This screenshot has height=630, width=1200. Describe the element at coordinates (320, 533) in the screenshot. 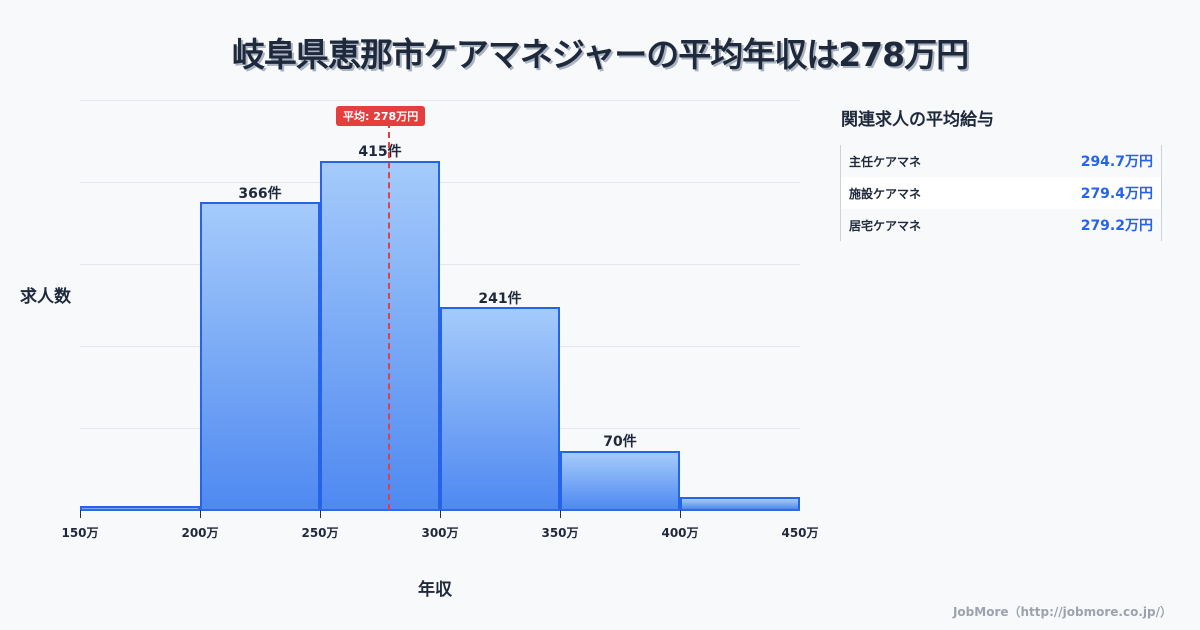

I see `x-tick-label: 250万` at that location.